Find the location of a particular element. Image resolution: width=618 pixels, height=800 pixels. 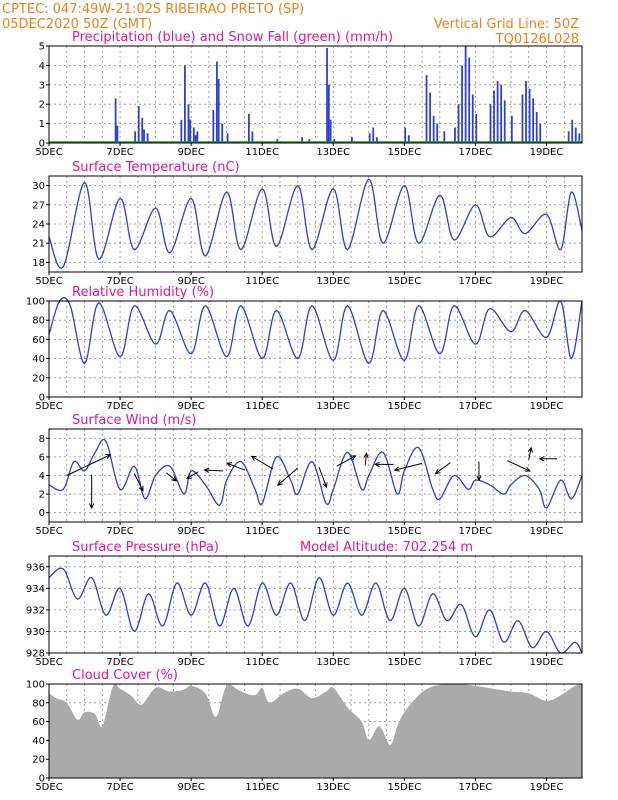

y-tick-label-0: 928 is located at coordinates (35, 654).